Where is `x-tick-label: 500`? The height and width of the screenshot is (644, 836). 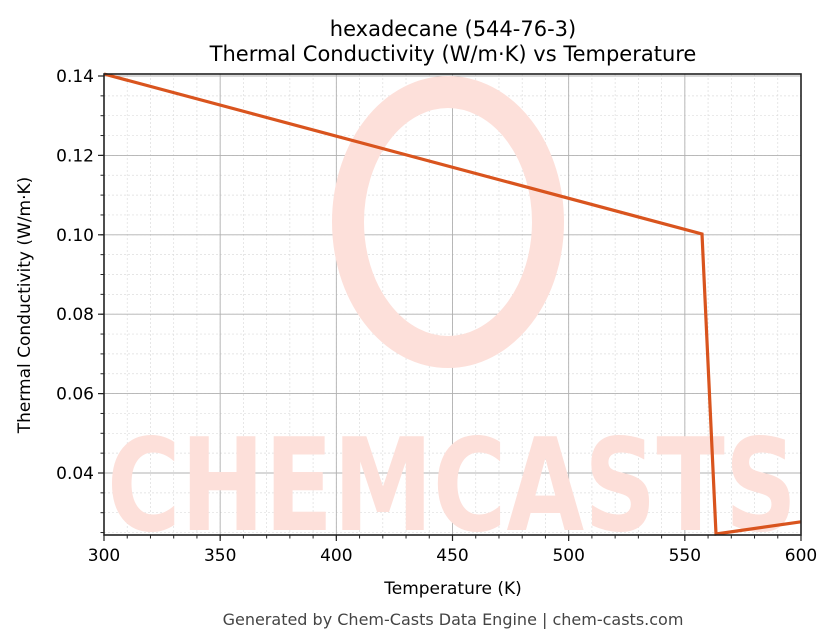 x-tick-label: 500 is located at coordinates (568, 556).